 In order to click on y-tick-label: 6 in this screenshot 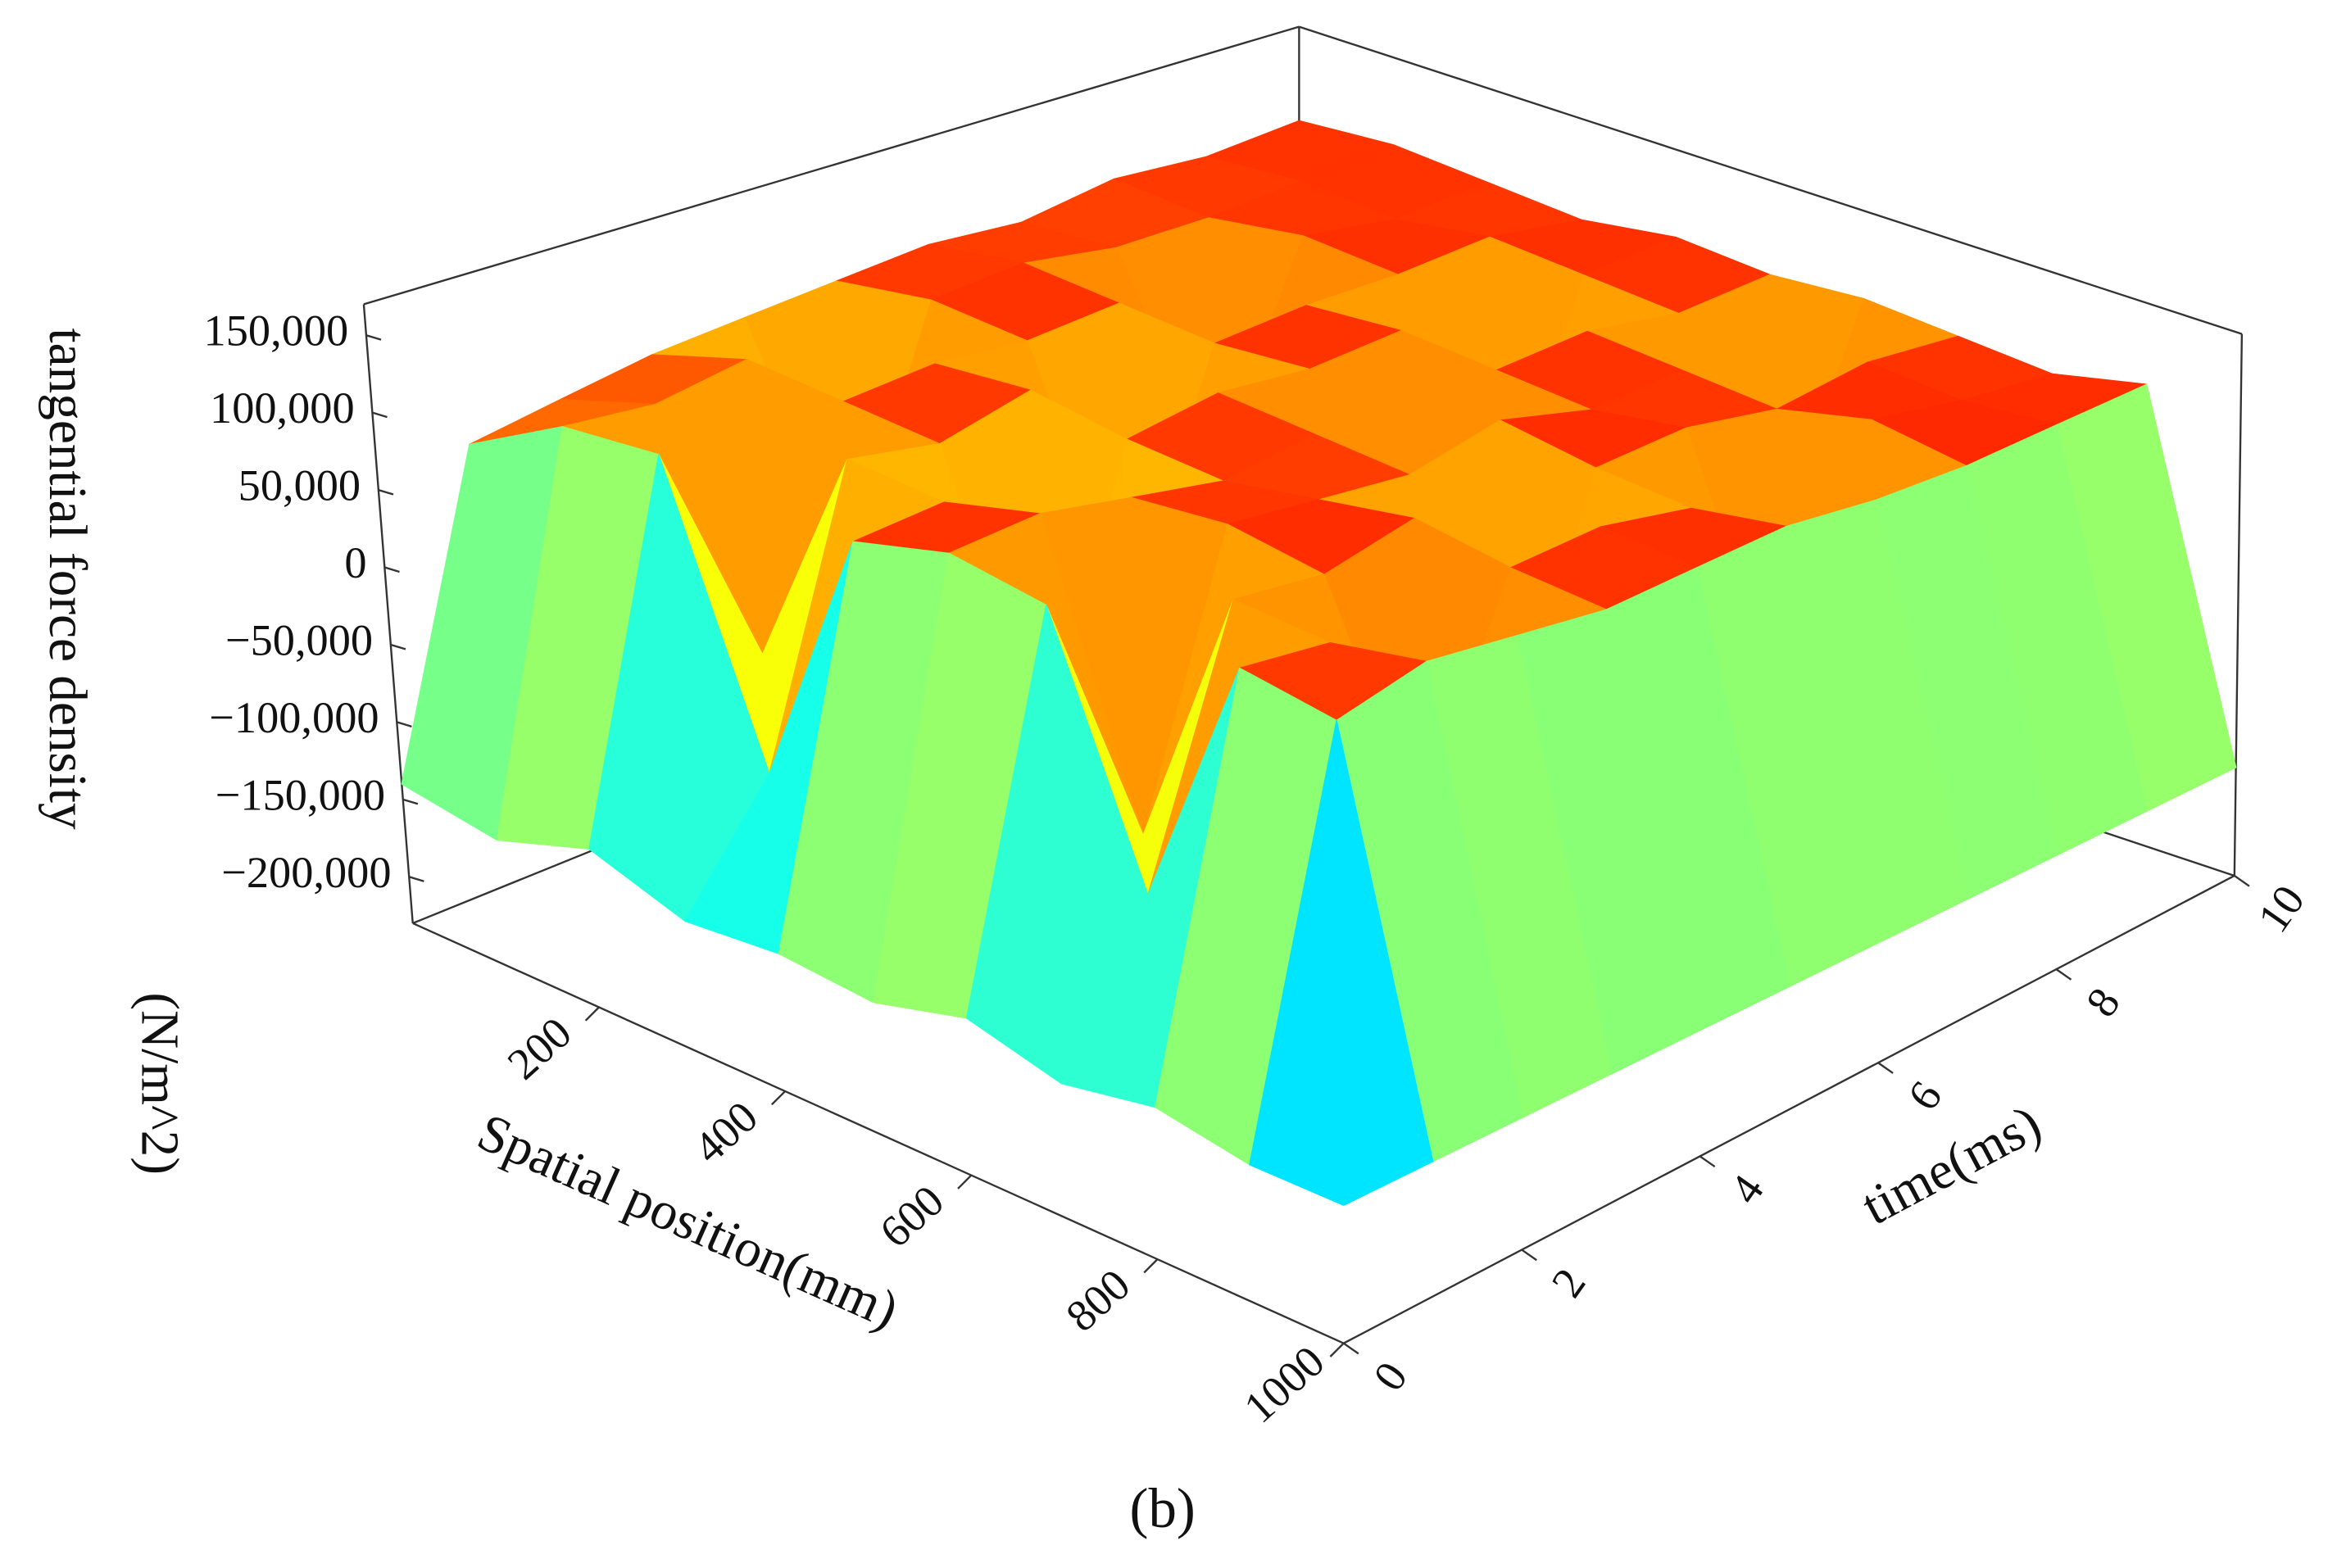, I will do `click(1926, 1095)`.